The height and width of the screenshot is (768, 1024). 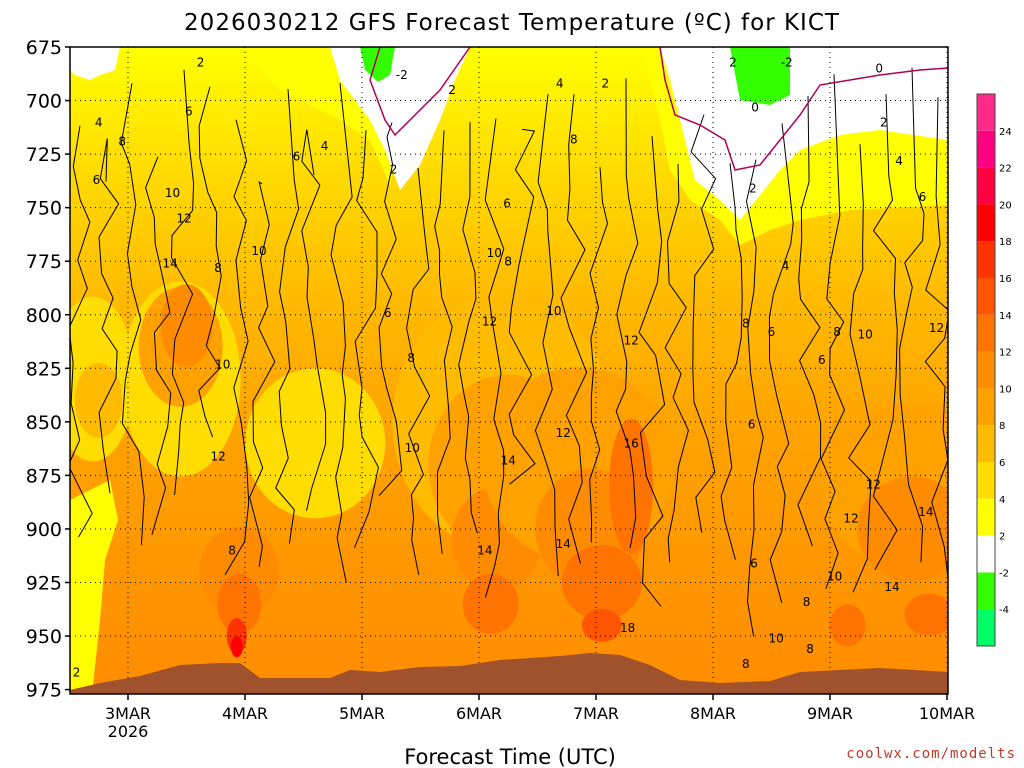 What do you see at coordinates (553, 311) in the screenshot?
I see `contour-label-27: 10` at bounding box center [553, 311].